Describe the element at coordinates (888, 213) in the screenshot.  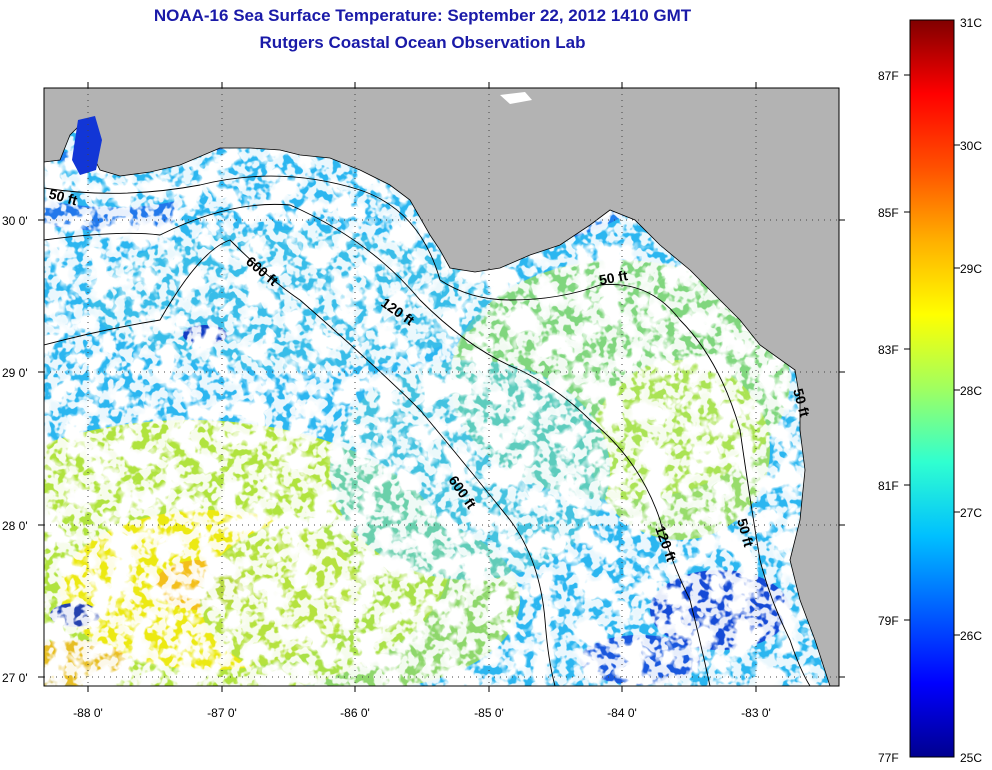
I see `colorbar-fahrenheit-label: 85F` at that location.